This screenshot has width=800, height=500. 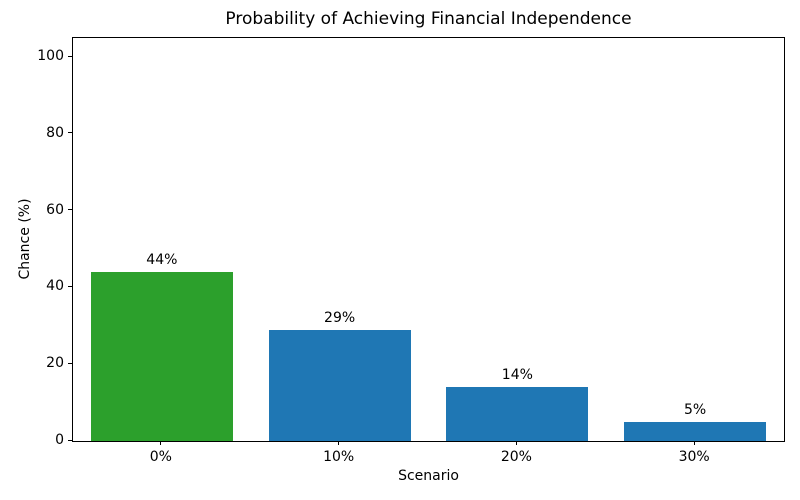 I want to click on y-tick-label: 60, so click(x=55, y=209).